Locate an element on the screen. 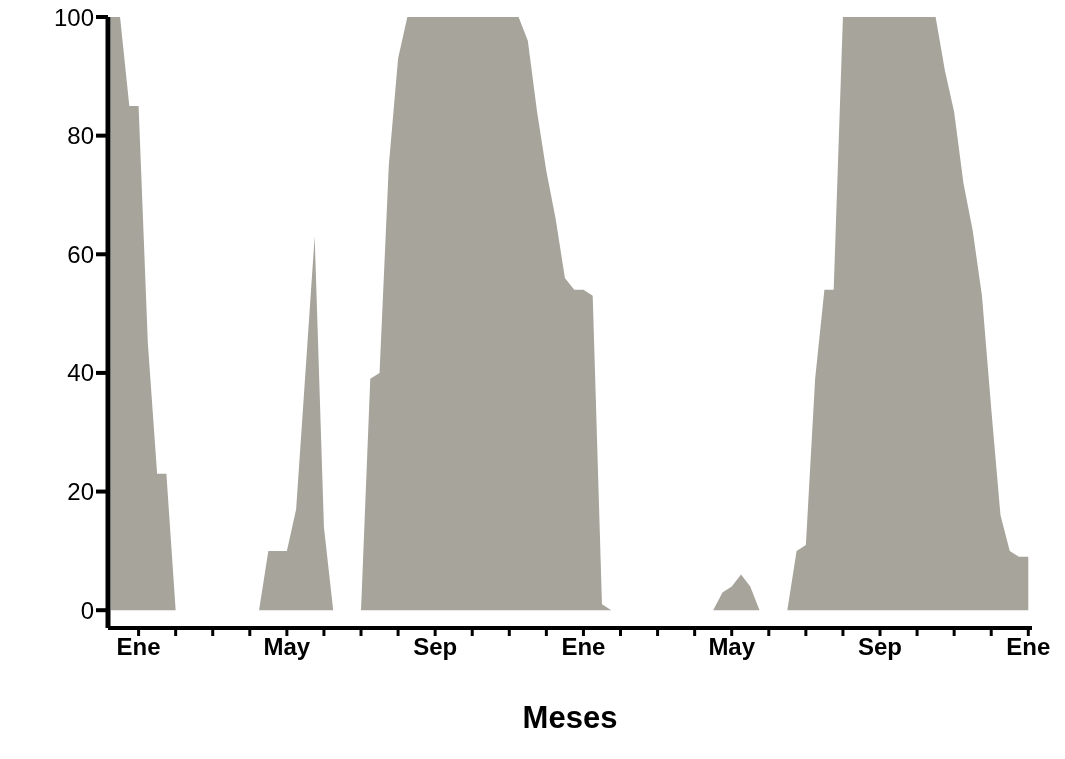 Image resolution: width=1065 pixels, height=759 pixels. y-tick-label: 80 is located at coordinates (80, 136).